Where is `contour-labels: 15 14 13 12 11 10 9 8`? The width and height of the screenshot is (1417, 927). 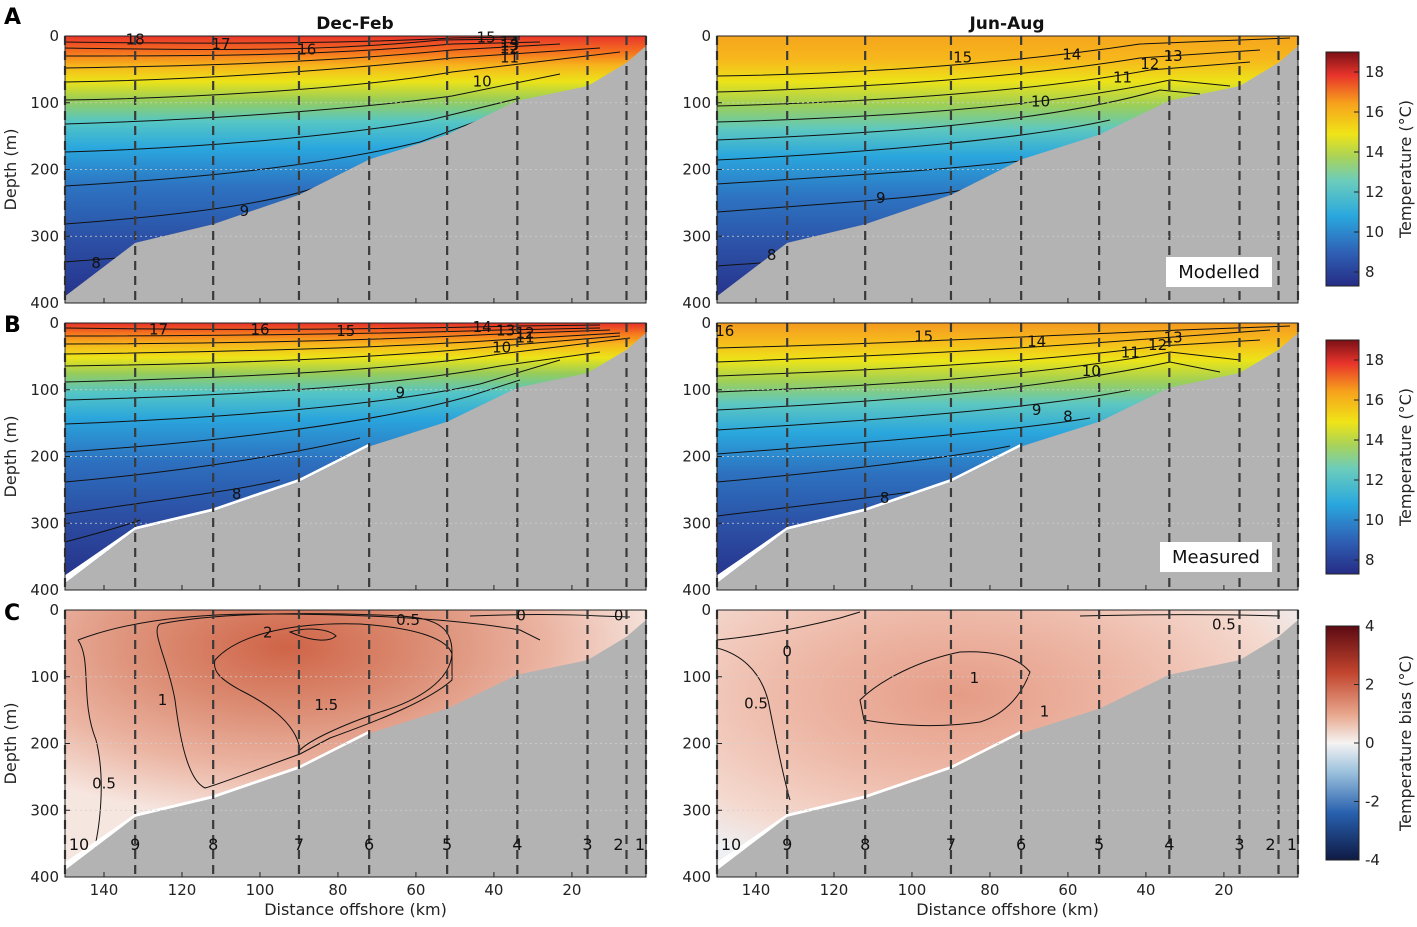 contour-labels: 15 14 13 12 11 10 9 8 is located at coordinates (975, 155).